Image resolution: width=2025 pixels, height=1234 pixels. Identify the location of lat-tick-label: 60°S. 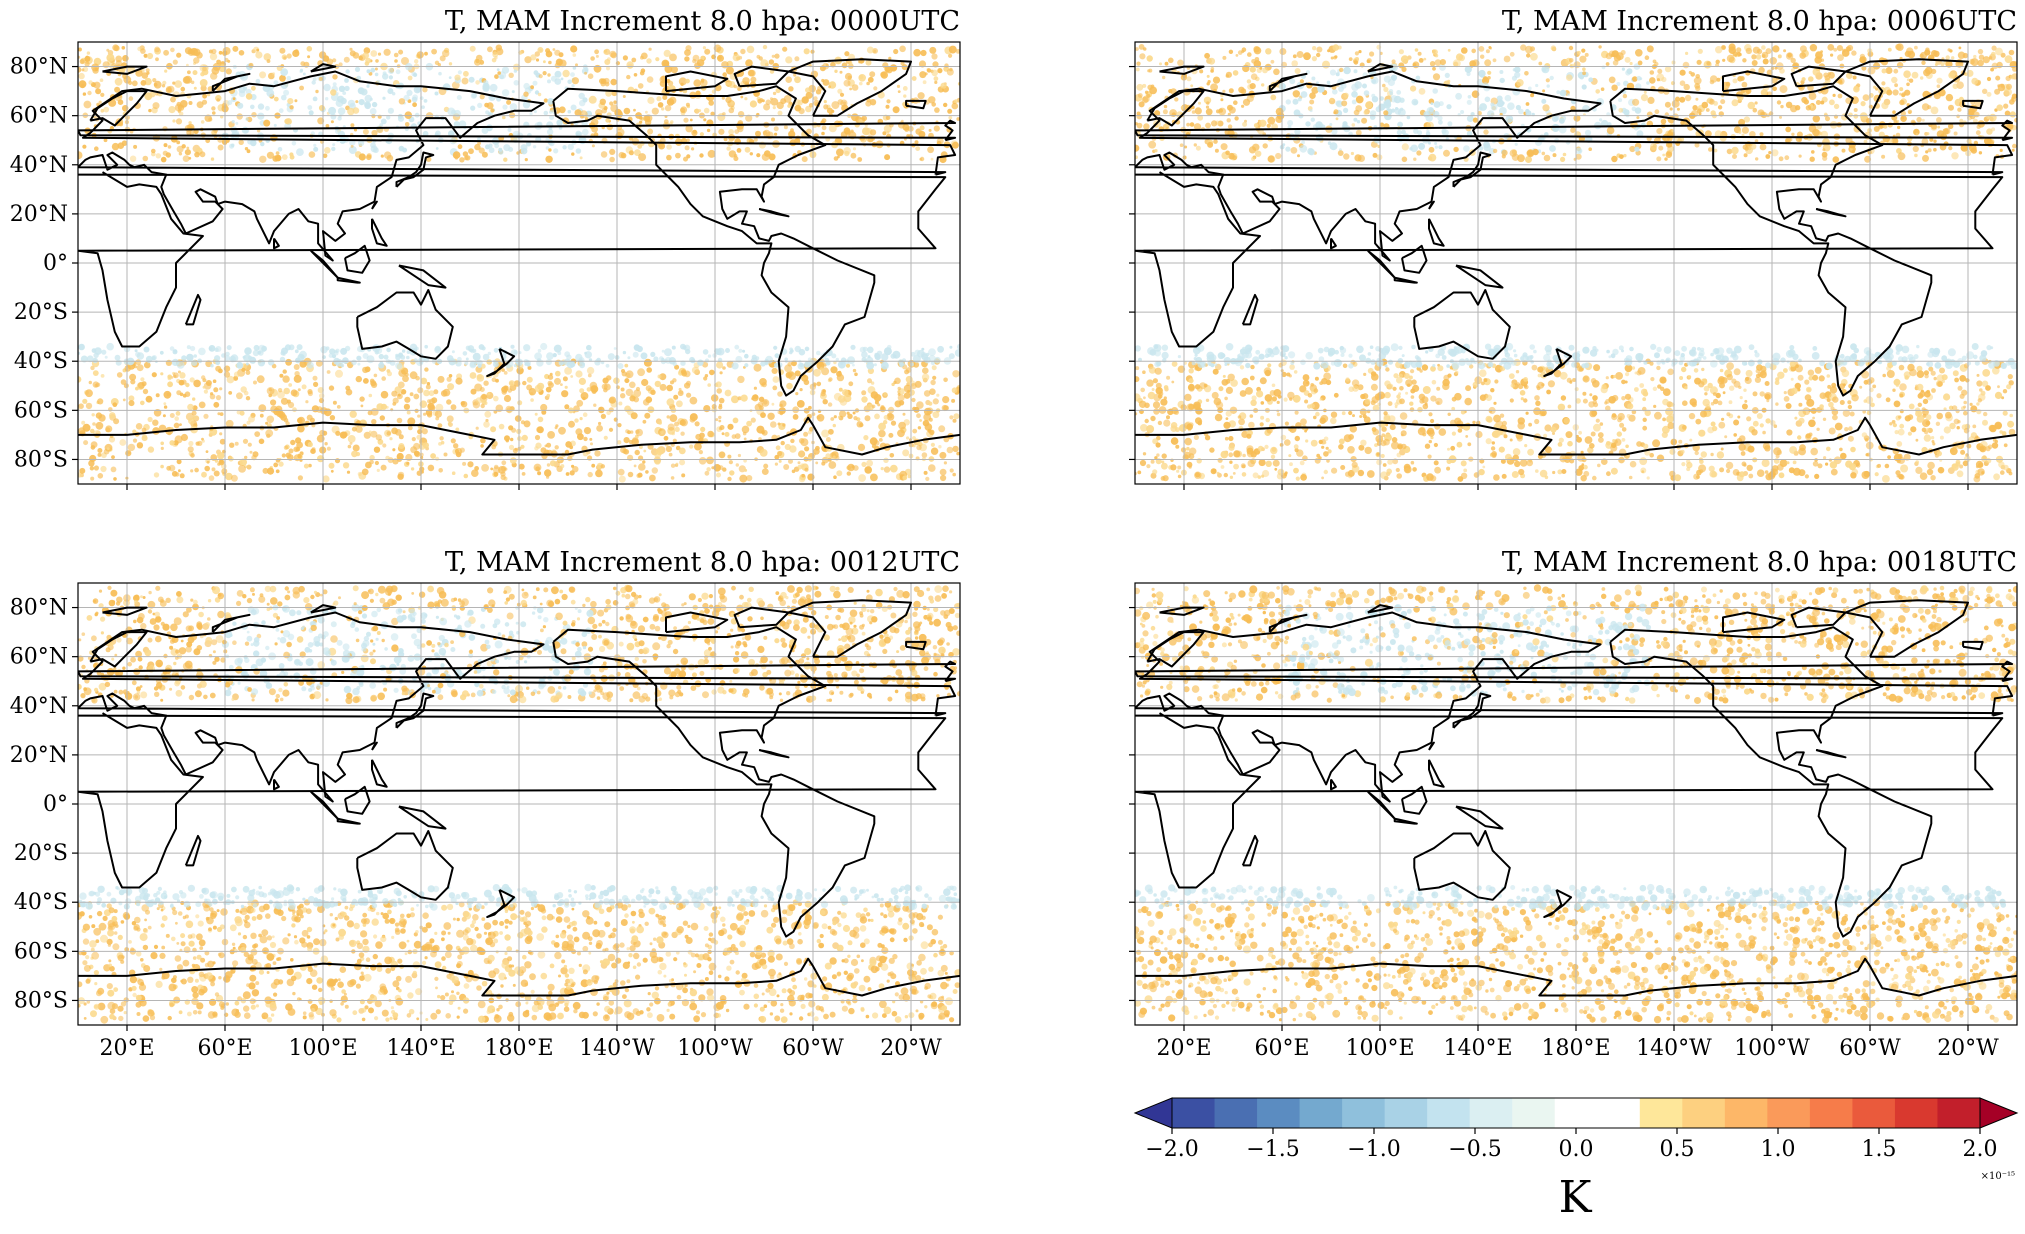
(41, 410).